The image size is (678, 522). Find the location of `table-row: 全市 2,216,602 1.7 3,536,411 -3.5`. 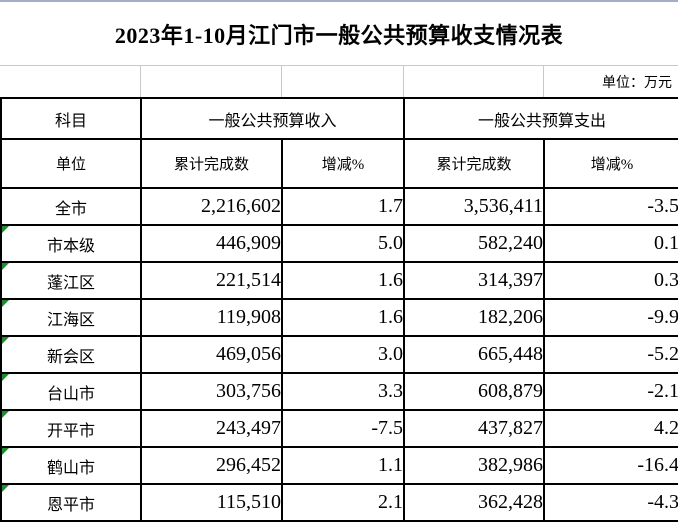

table-row: 全市 2,216,602 1.7 3,536,411 -3.5 is located at coordinates (339, 206).